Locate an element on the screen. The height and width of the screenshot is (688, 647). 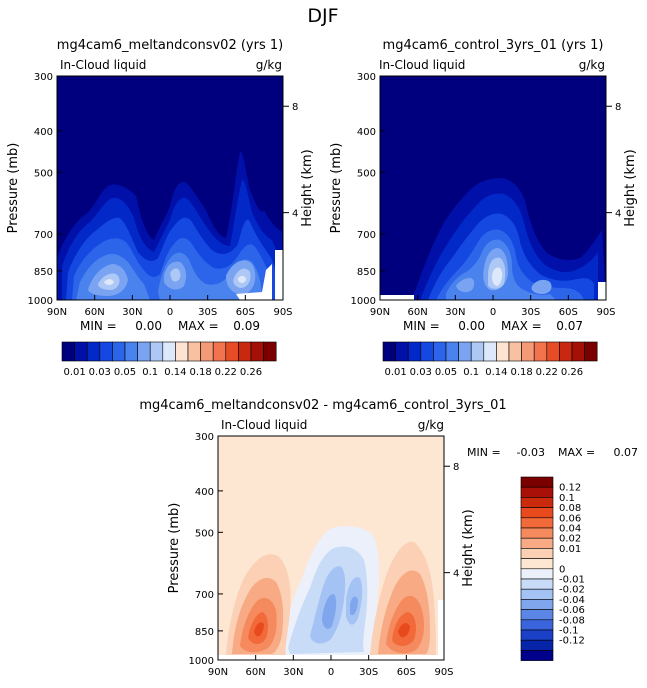
panel-units: g/kg is located at coordinates (431, 425).